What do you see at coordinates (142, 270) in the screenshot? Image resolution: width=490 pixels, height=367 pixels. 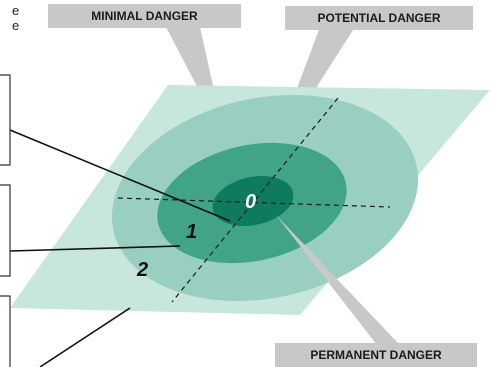 I see `zone-2-label: 2` at bounding box center [142, 270].